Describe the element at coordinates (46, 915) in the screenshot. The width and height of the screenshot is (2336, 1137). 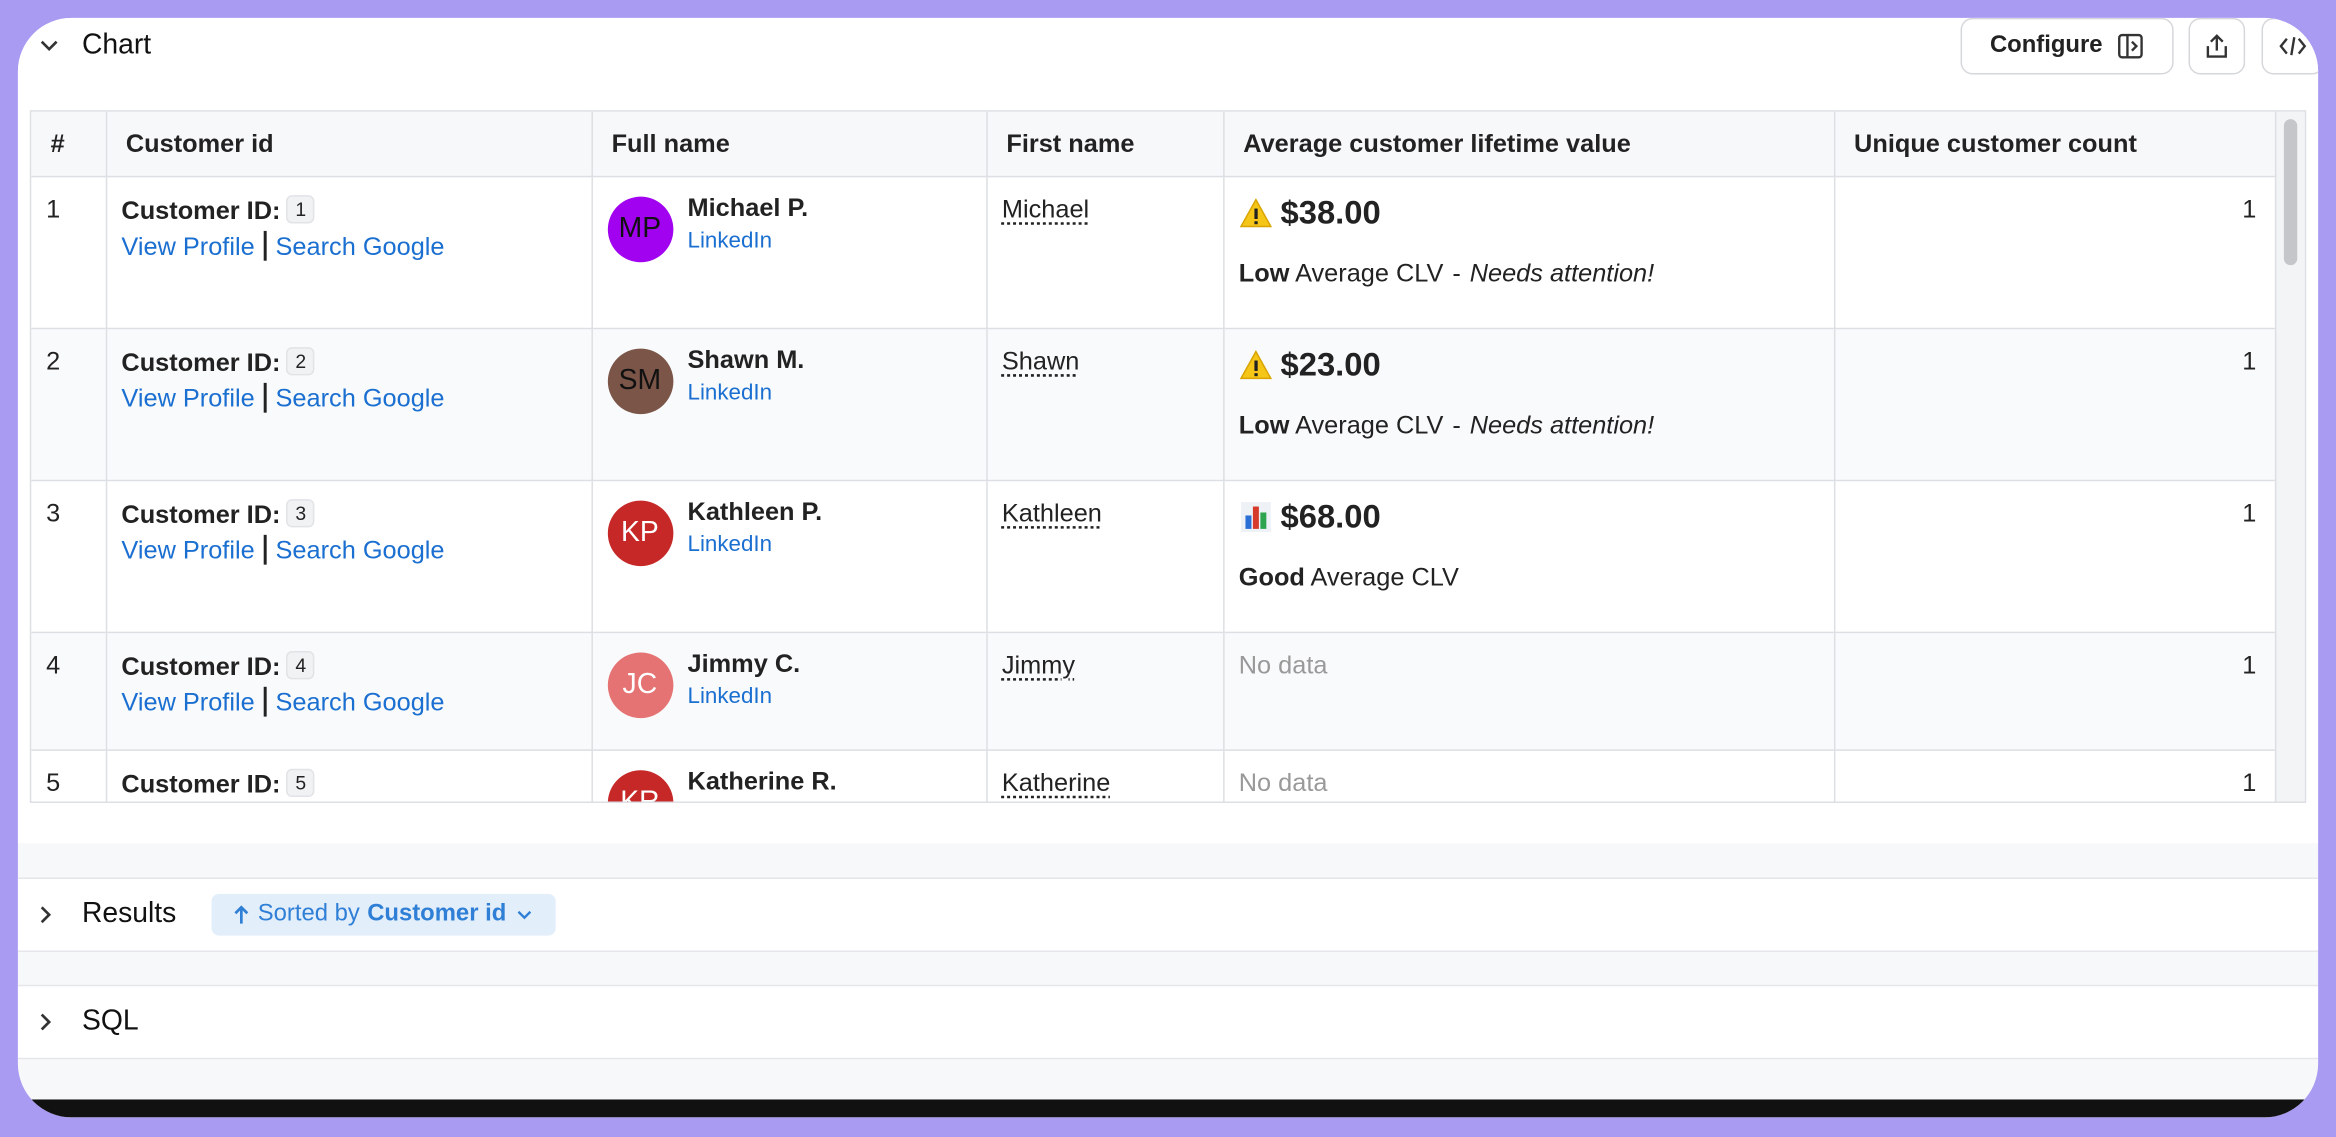
I see `expand-chevron` at that location.